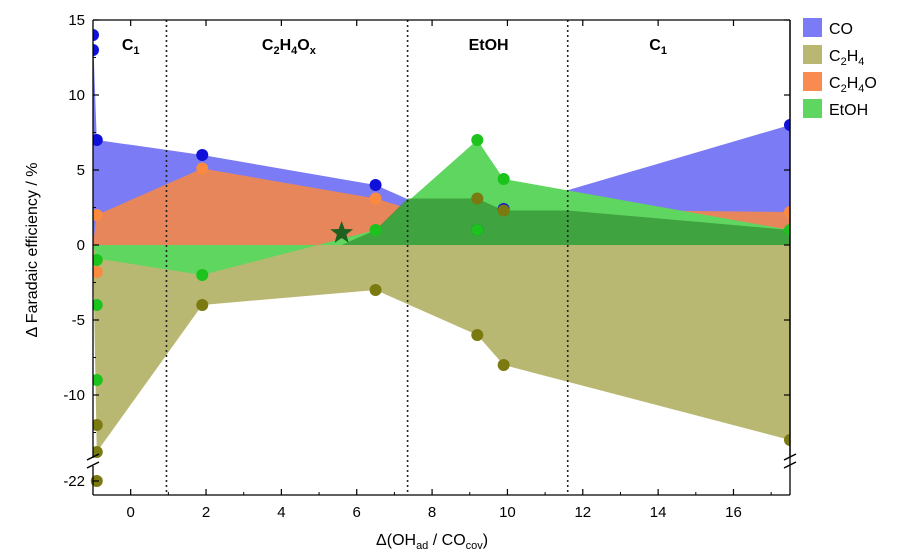 Image resolution: width=900 pixels, height=559 pixels. What do you see at coordinates (76, 20) in the screenshot?
I see `y-tick-label-5: 15` at bounding box center [76, 20].